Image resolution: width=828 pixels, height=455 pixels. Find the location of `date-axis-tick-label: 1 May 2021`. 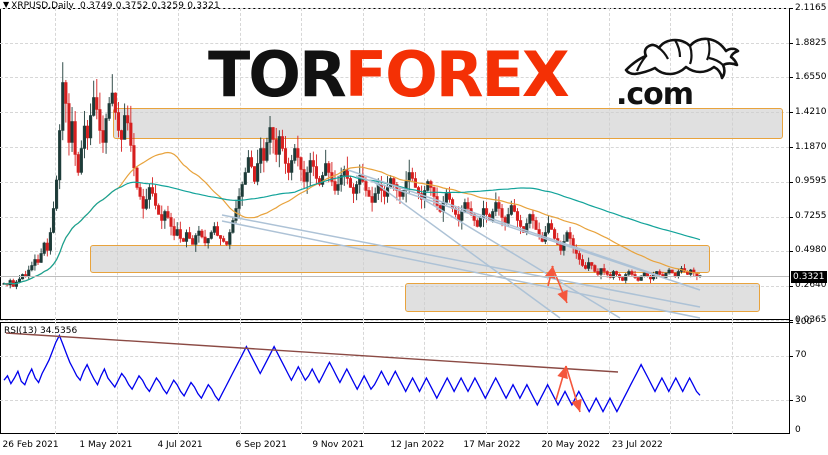

date-axis-tick-label: 1 May 2021 is located at coordinates (106, 445).